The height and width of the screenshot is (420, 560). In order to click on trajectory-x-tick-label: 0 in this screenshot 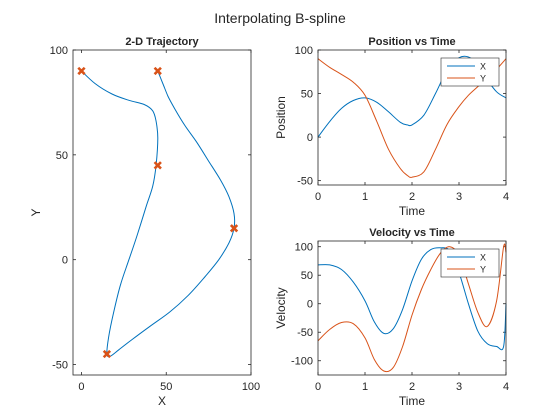, I will do `click(81, 387)`.